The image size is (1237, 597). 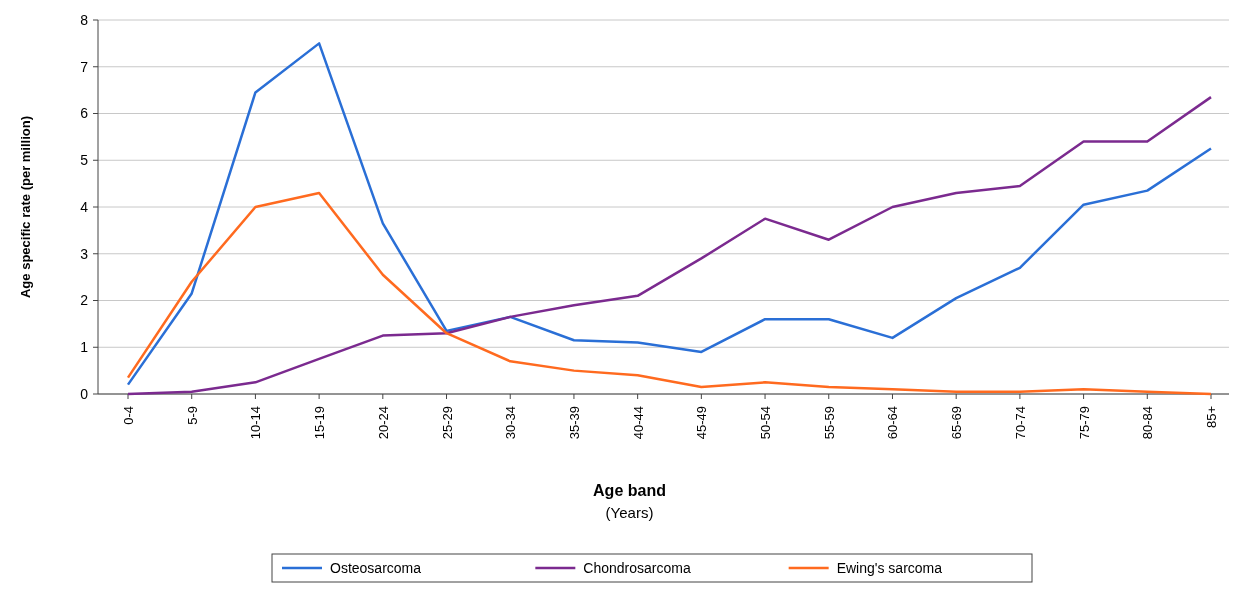 I want to click on x-tick-label: 0-4, so click(x=128, y=415).